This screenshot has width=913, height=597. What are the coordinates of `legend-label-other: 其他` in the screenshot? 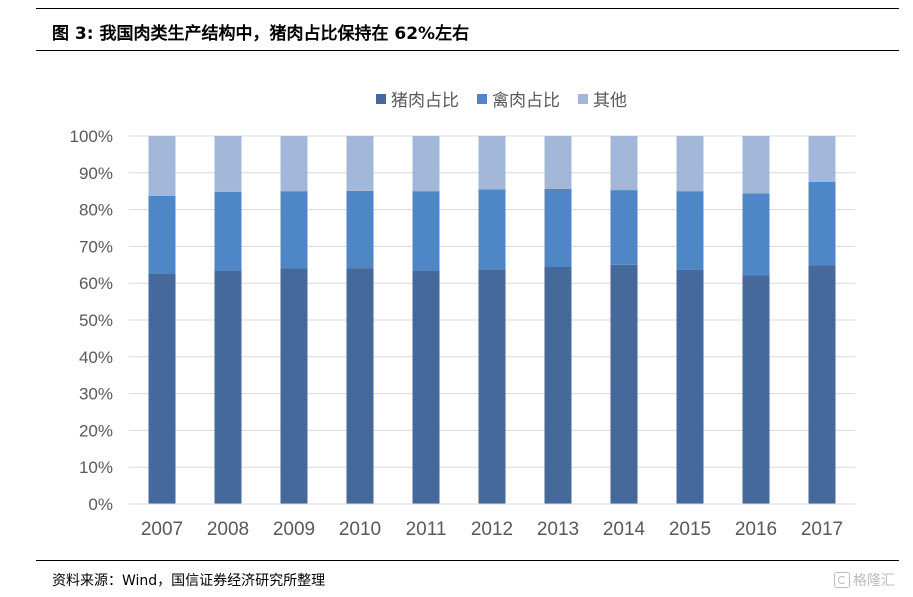 It's located at (610, 101).